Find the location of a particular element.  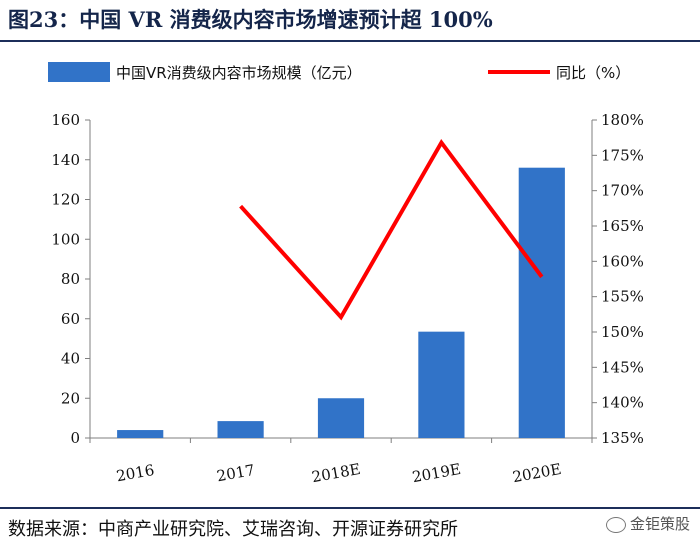

y-right-tick-label: 155% is located at coordinates (622, 297).